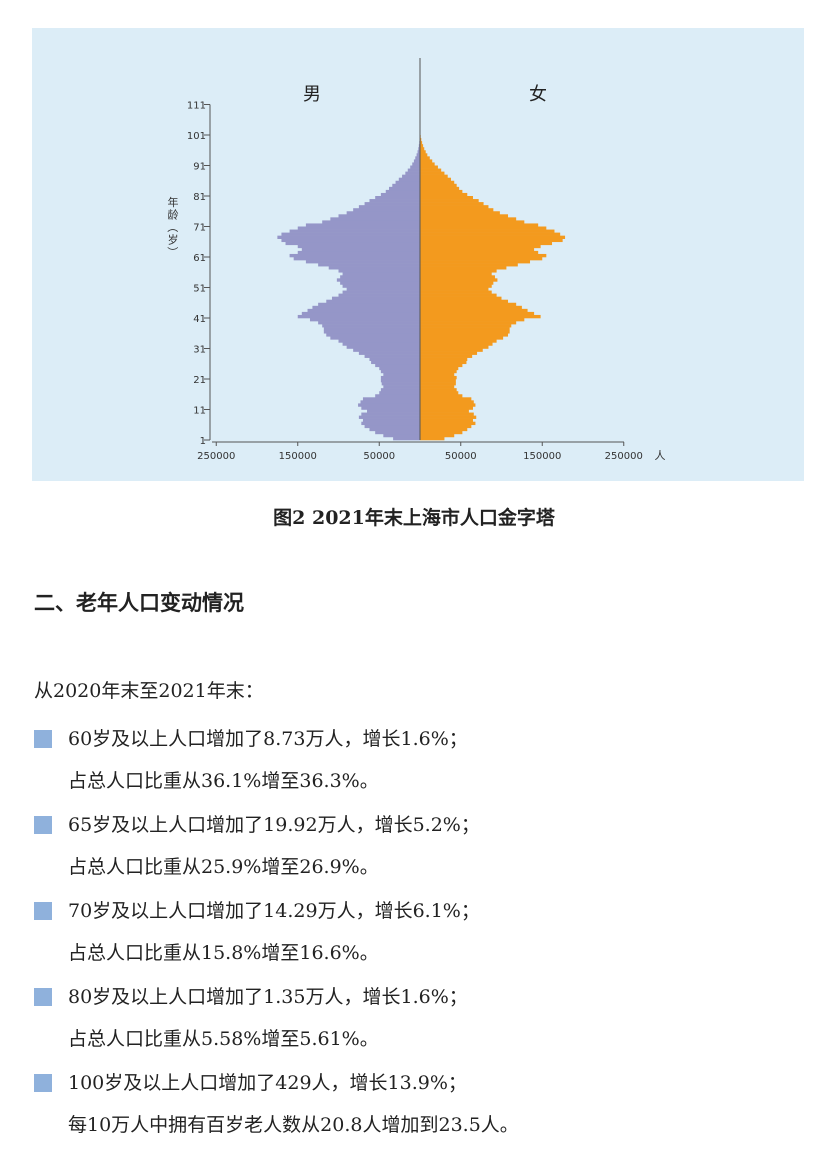  I want to click on y-axis-label-char: 年, so click(173, 202).